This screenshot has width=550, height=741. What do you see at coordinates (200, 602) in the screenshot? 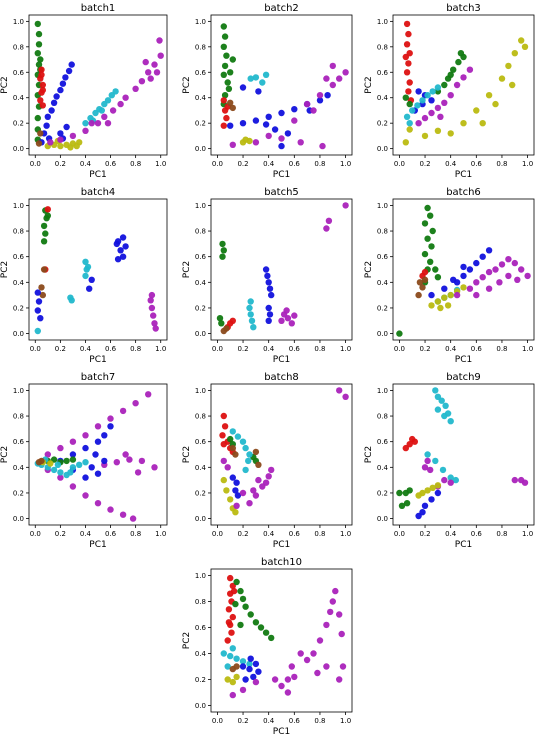
I see `y-tick-label: 0.8` at bounding box center [200, 602].